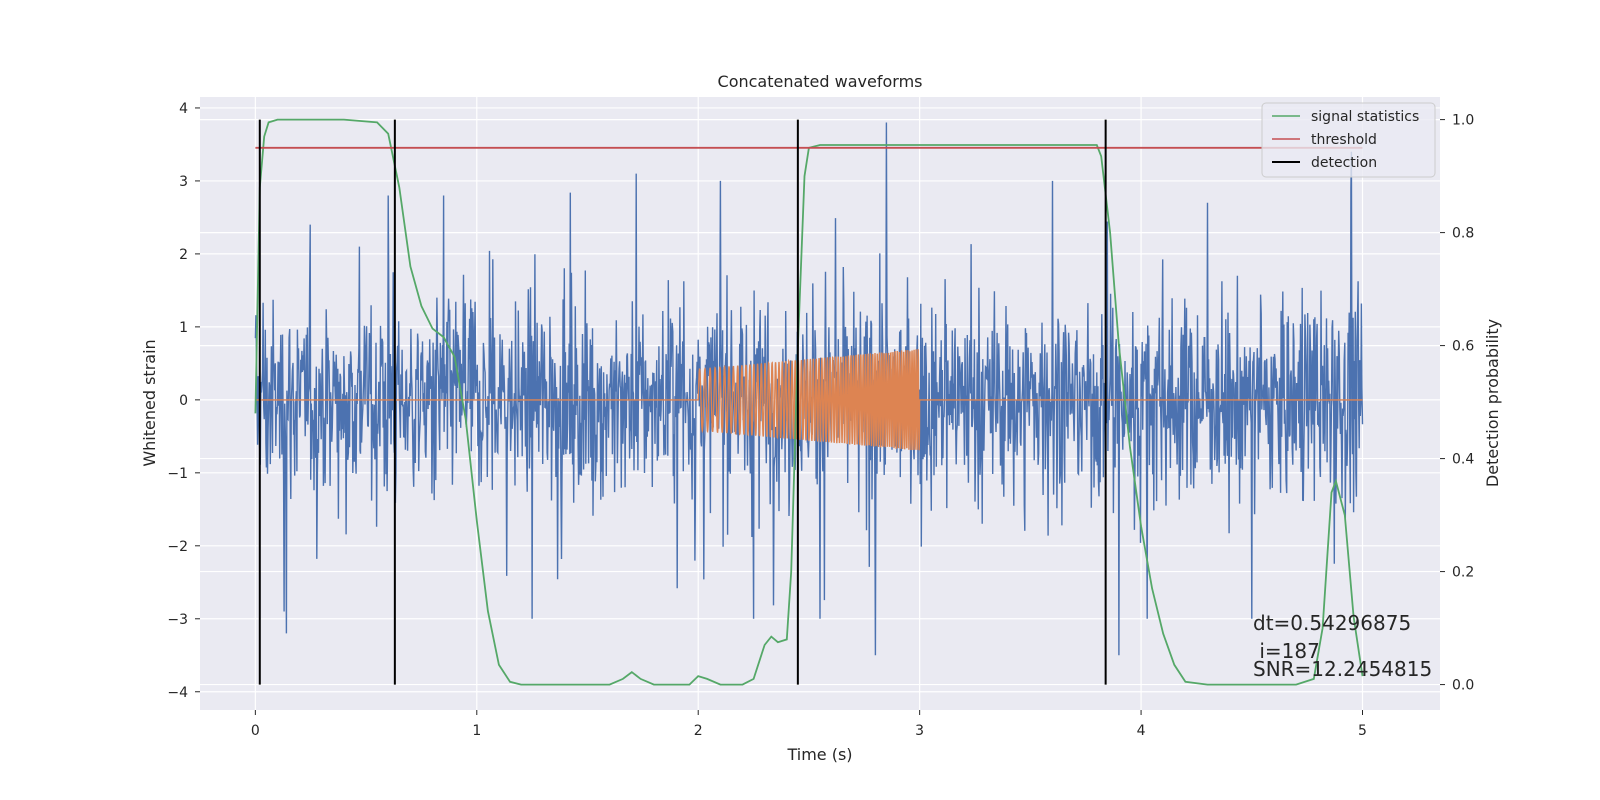 The image size is (1600, 800). I want to click on legend: signal statistics threshold detection, so click(1348, 140).